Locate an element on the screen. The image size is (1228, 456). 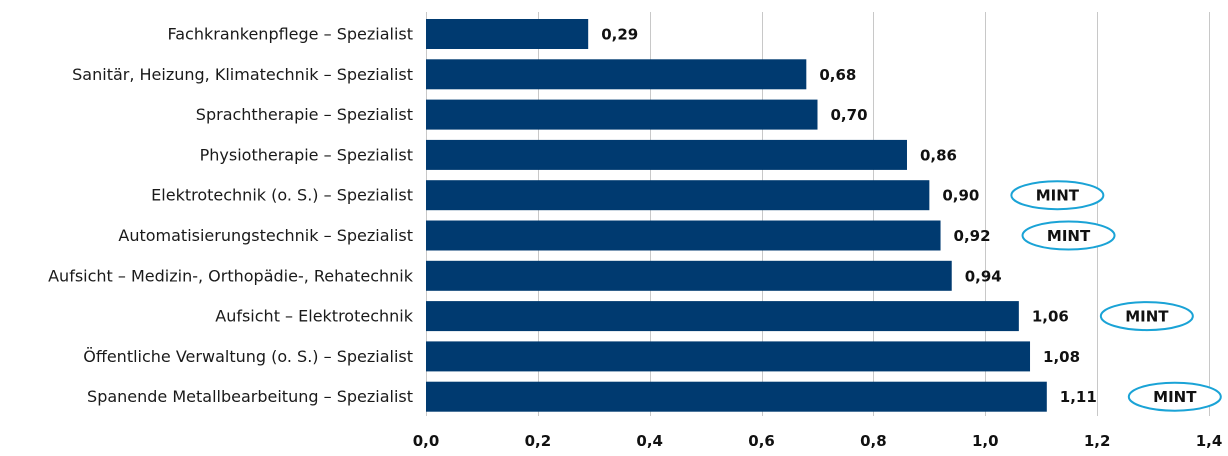
category-label: Fachkrankenpflege – Spezialist is located at coordinates (291, 34).